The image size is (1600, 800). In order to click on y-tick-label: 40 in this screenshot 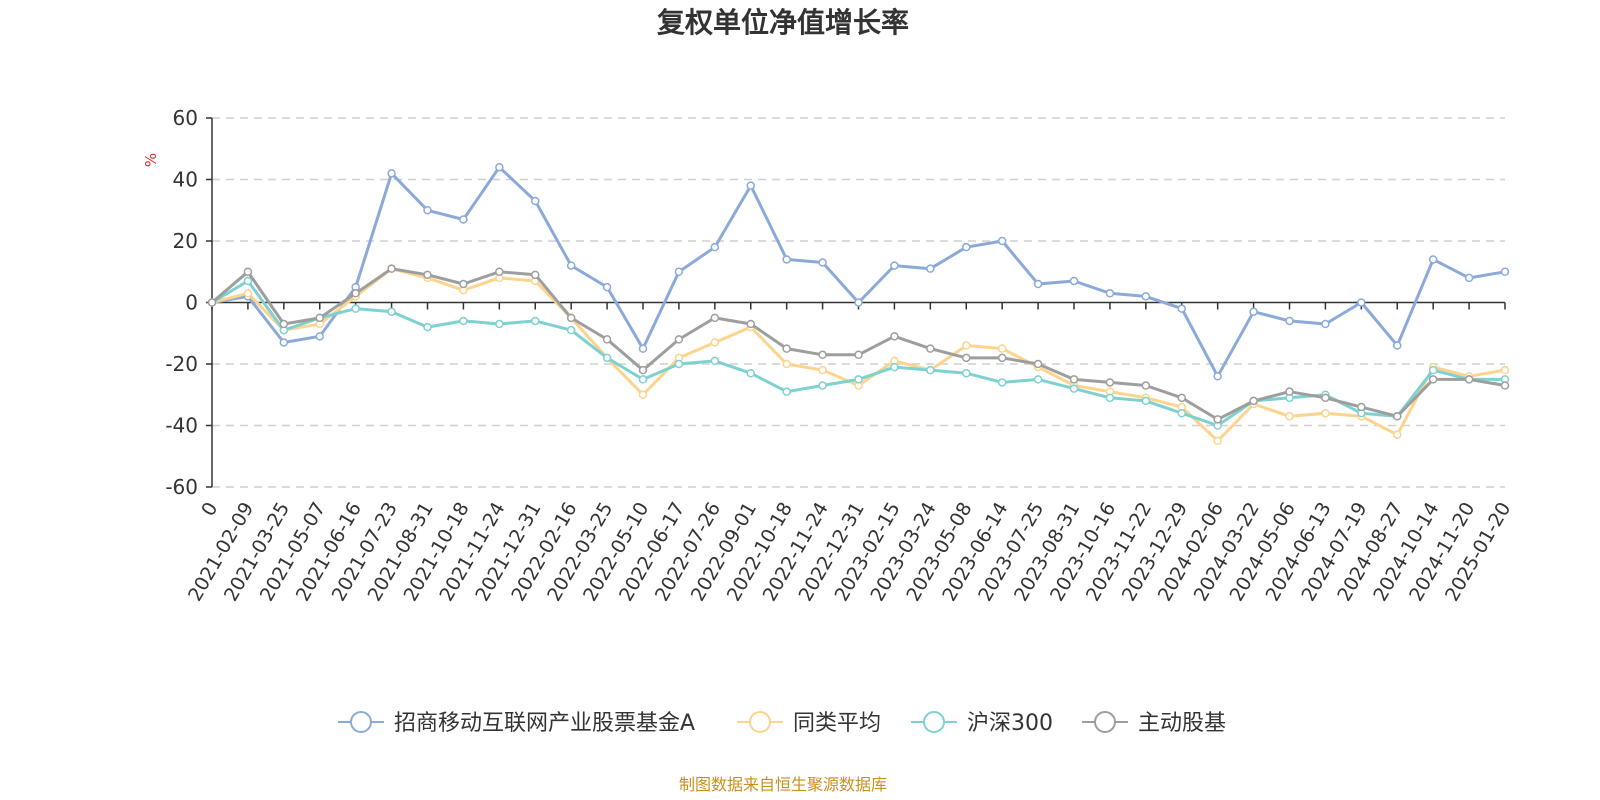, I will do `click(185, 180)`.